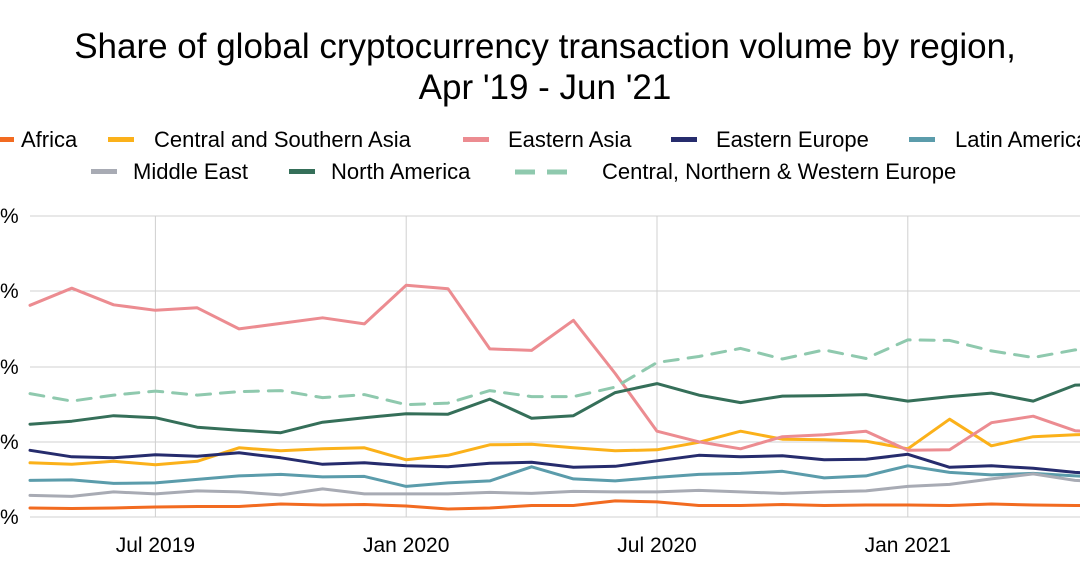  Describe the element at coordinates (779, 171) in the screenshot. I see `legend-label: Central, Northern & Western Europe` at that location.